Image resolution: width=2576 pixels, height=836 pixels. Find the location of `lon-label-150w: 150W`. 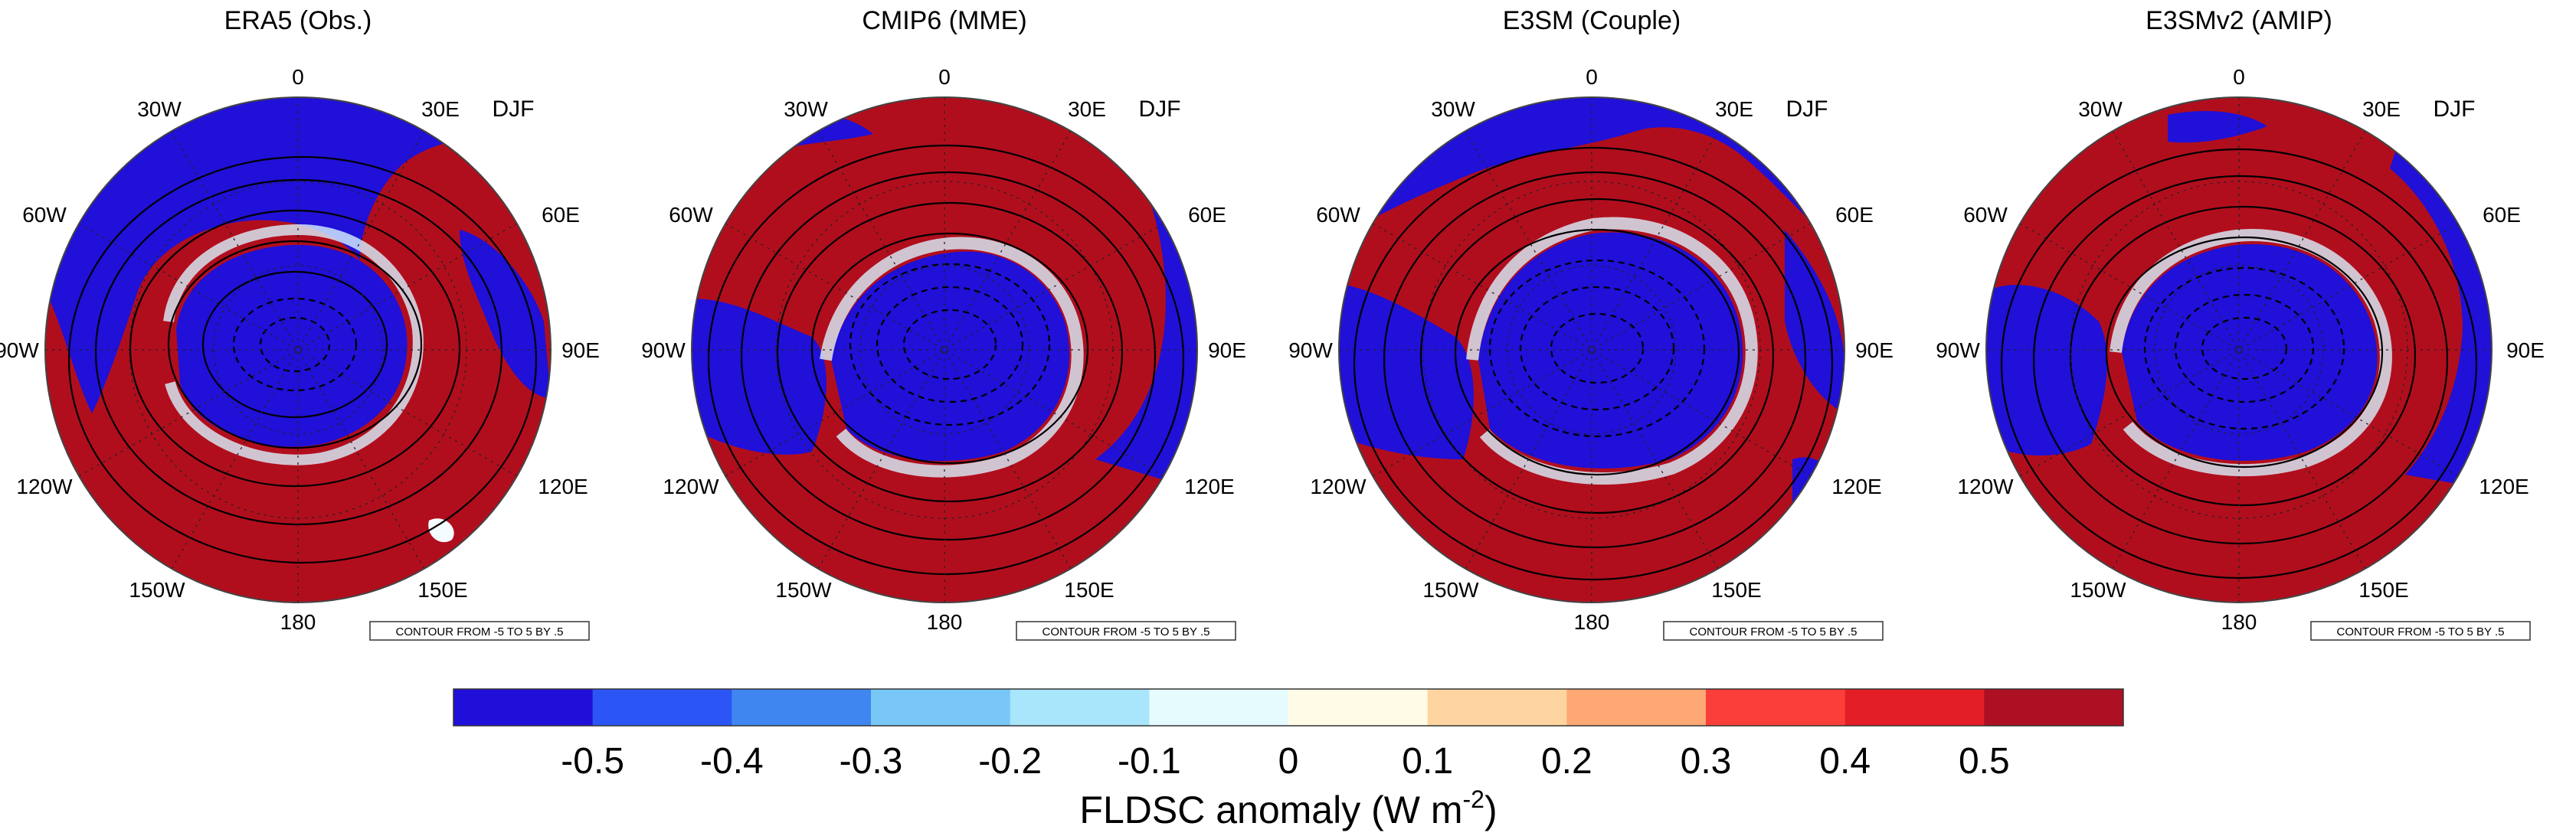

lon-label-150w: 150W is located at coordinates (803, 590).